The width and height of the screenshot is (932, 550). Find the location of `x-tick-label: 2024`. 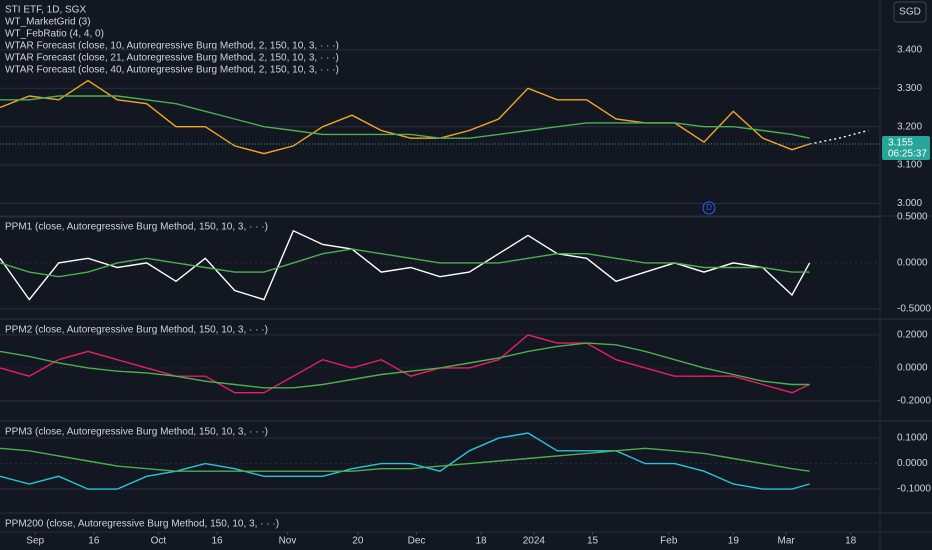

x-tick-label: 2024 is located at coordinates (534, 541).